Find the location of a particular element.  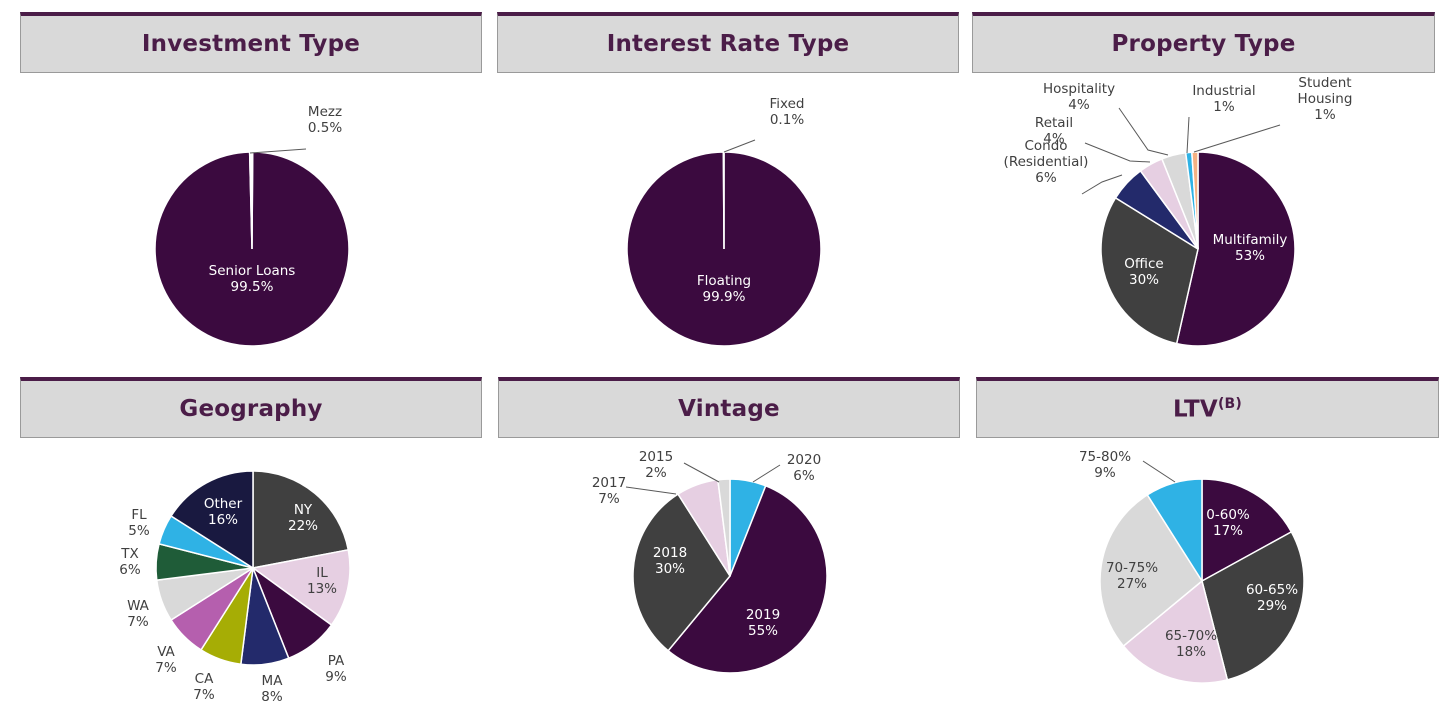

vintage-leader-line-2020 is located at coordinates (766, 473).